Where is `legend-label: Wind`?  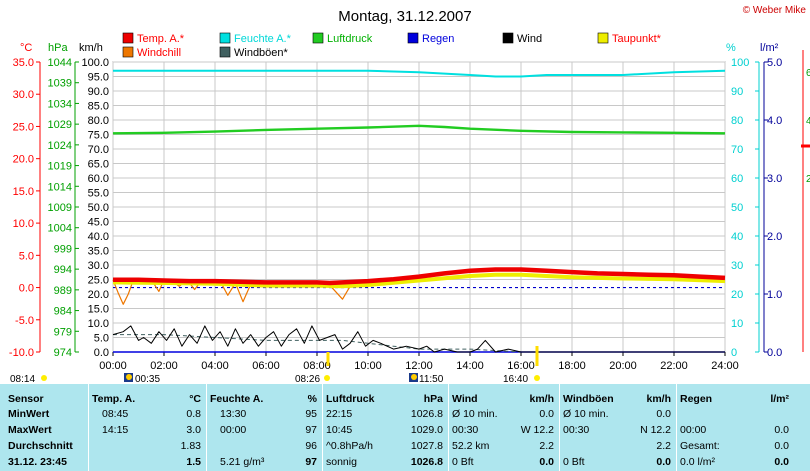 legend-label: Wind is located at coordinates (529, 39).